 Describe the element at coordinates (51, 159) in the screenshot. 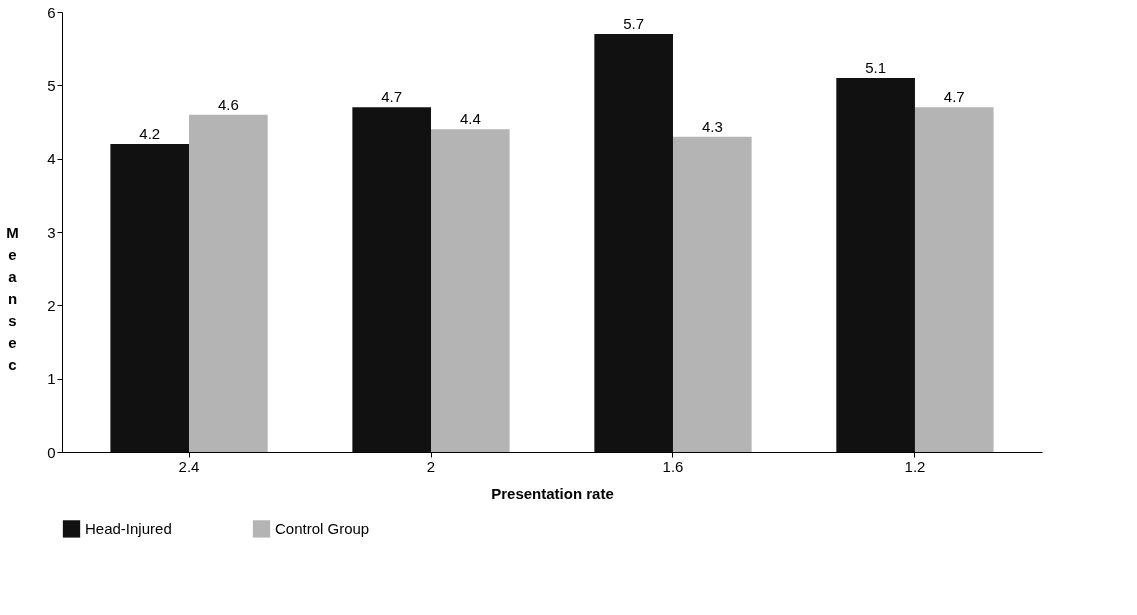

I see `y-tick-label: 4` at that location.